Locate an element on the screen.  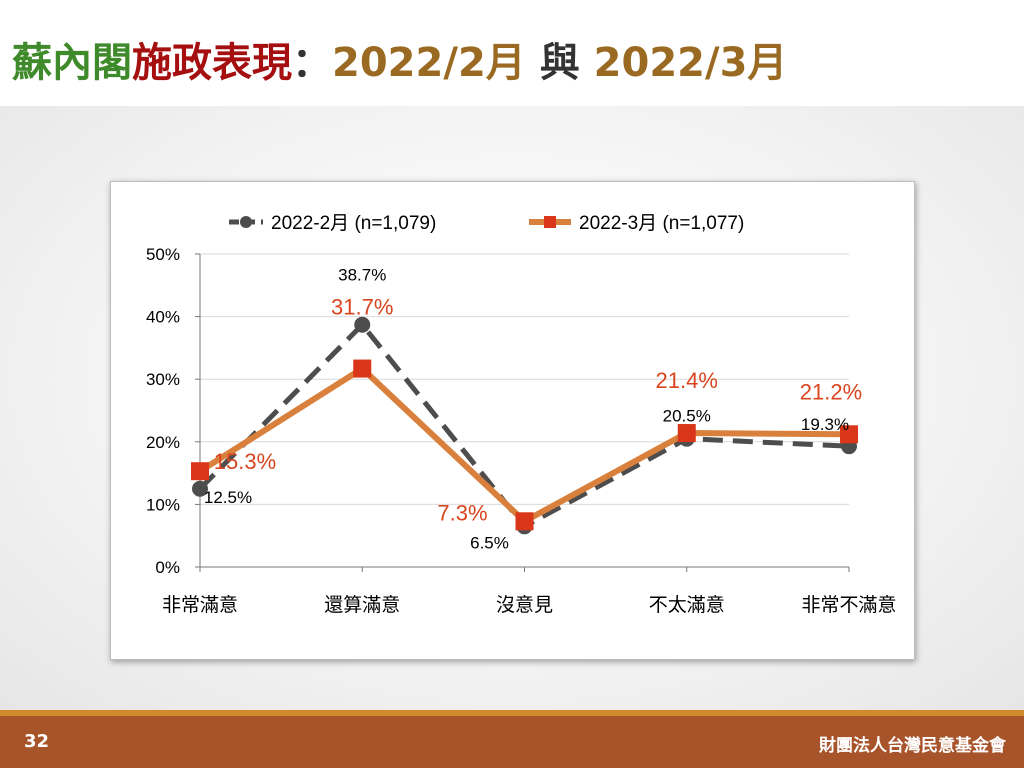
legend-marker-2022-mar is located at coordinates (550, 222).